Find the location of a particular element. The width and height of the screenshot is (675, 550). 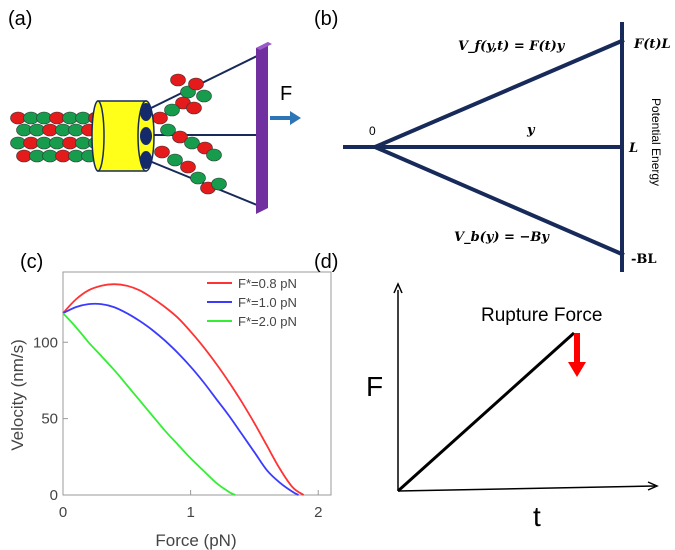

molecular-motor-illustration: F is located at coordinates (155, 128).